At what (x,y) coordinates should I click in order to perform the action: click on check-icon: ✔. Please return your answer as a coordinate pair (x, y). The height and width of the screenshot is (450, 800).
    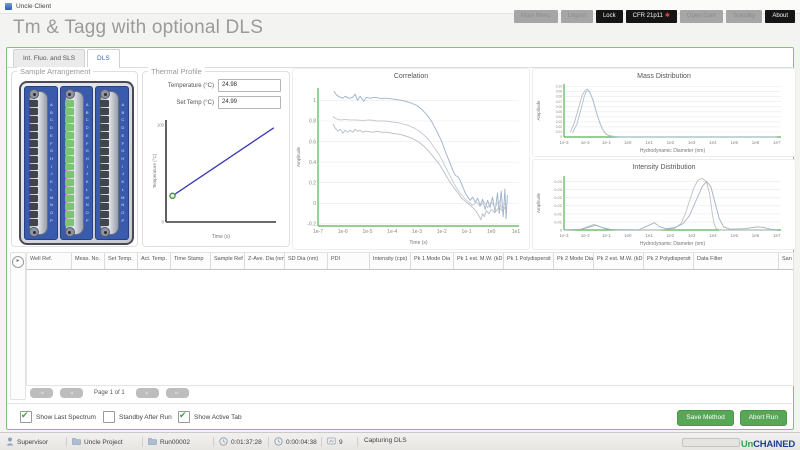
    Looking at the image, I should click on (183, 415).